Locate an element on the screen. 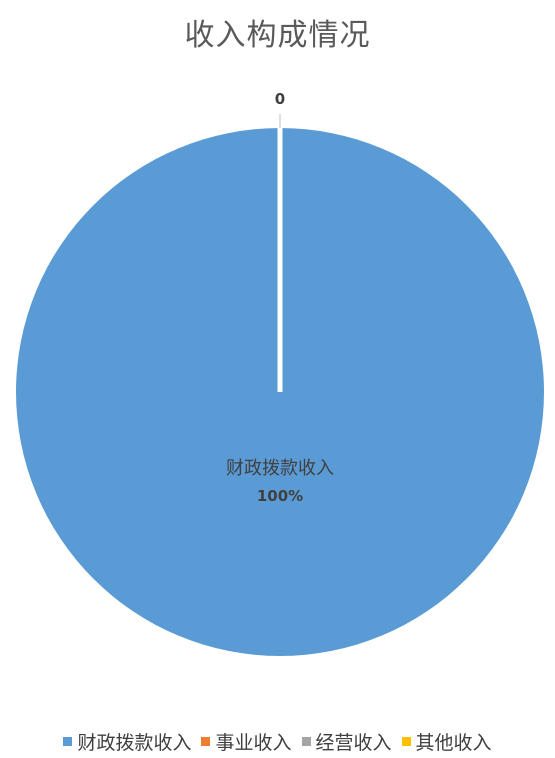  zero-value-data-label: 0 is located at coordinates (280, 99).